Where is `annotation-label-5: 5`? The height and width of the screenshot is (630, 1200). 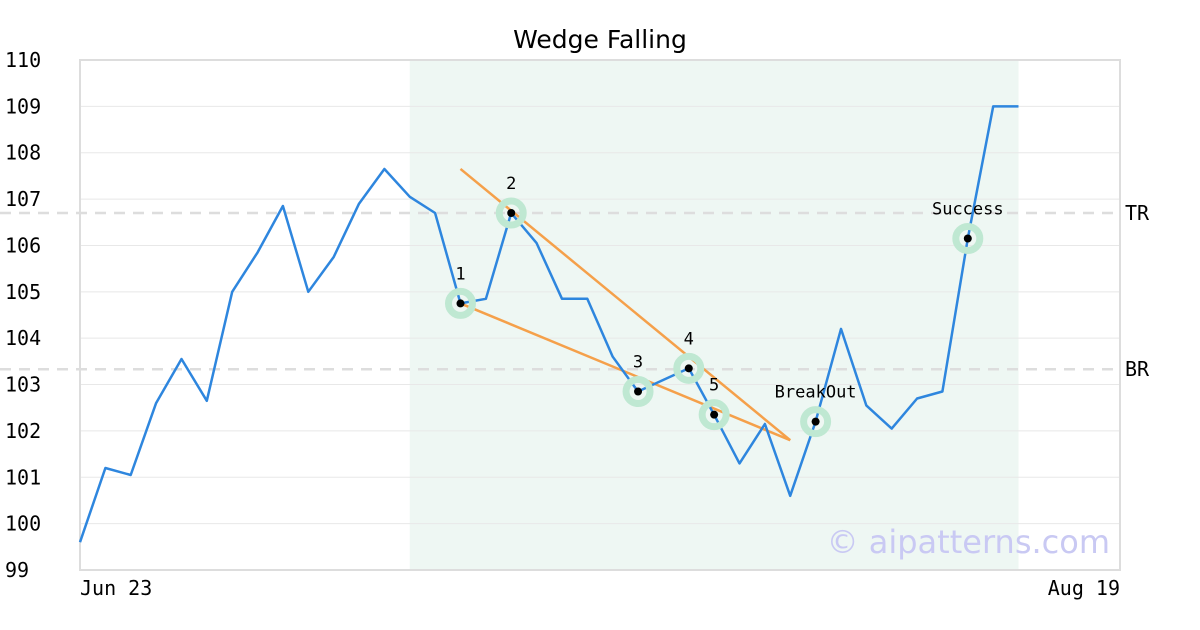 annotation-label-5: 5 is located at coordinates (714, 386).